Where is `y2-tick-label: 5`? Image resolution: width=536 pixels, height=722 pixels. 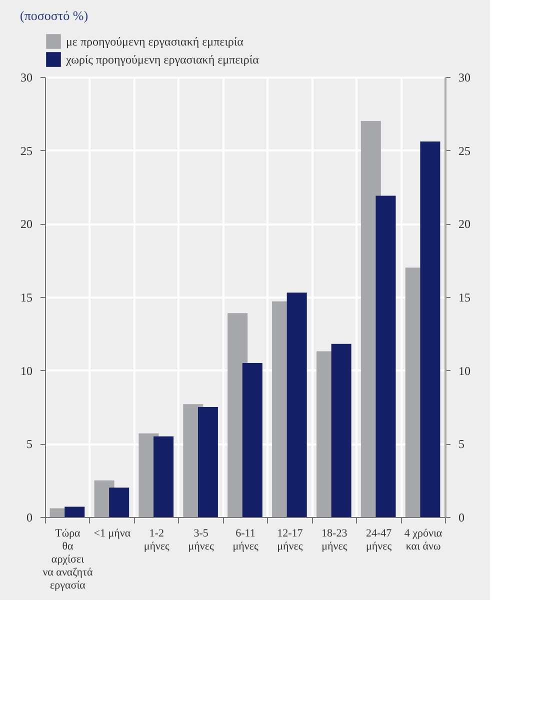 y2-tick-label: 5 is located at coordinates (461, 444).